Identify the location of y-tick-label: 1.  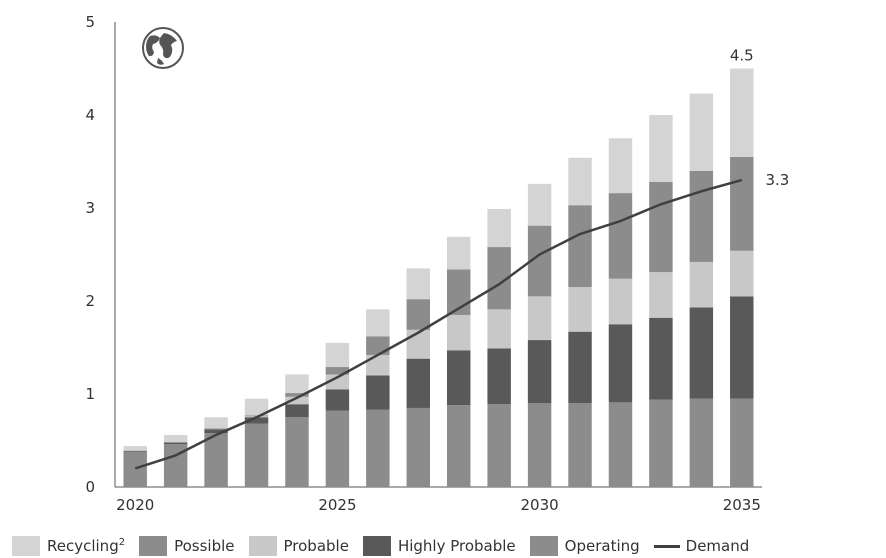
(90, 394).